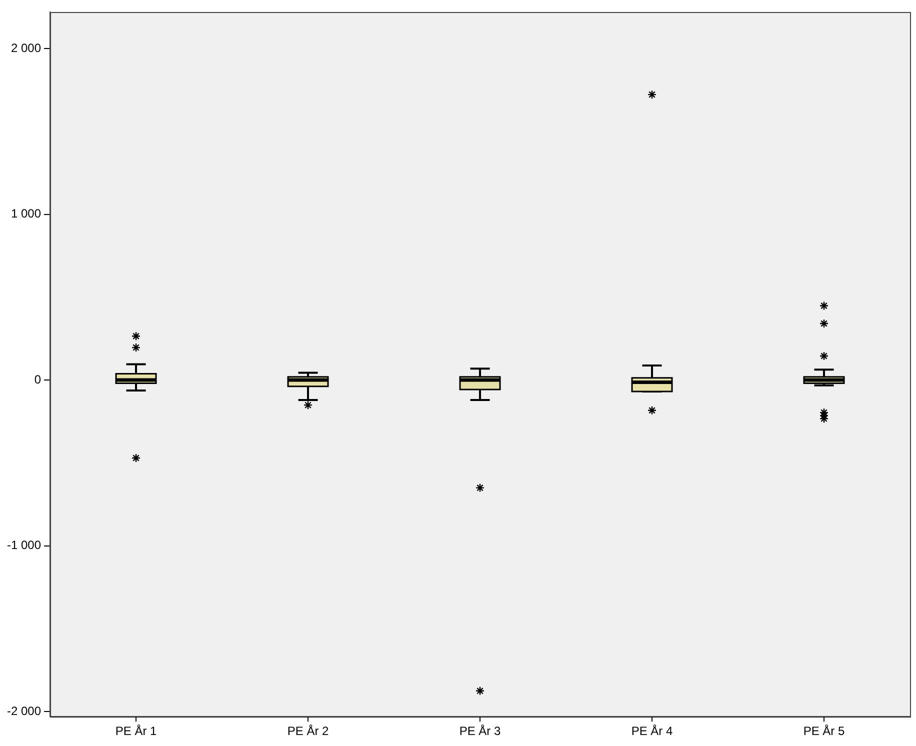 The height and width of the screenshot is (746, 916). What do you see at coordinates (480, 731) in the screenshot?
I see `x-tick-label: PE År 3` at bounding box center [480, 731].